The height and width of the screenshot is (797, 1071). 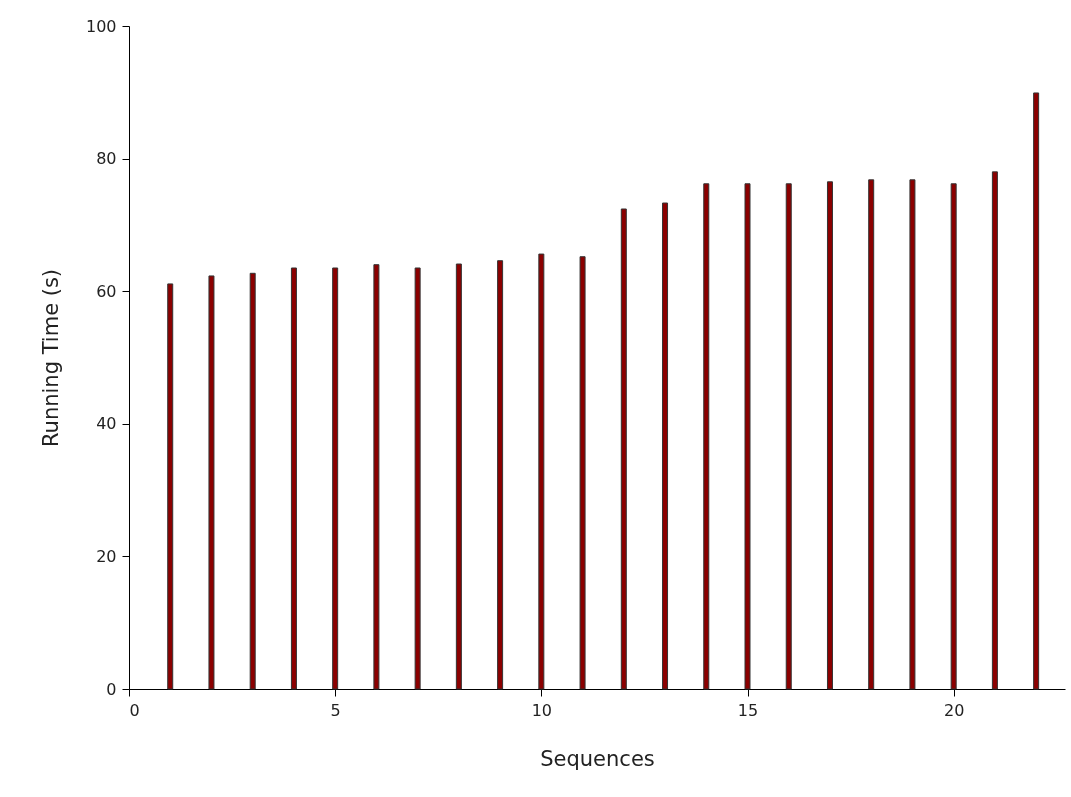 What do you see at coordinates (106, 556) in the screenshot?
I see `y-tick-label: 20` at bounding box center [106, 556].